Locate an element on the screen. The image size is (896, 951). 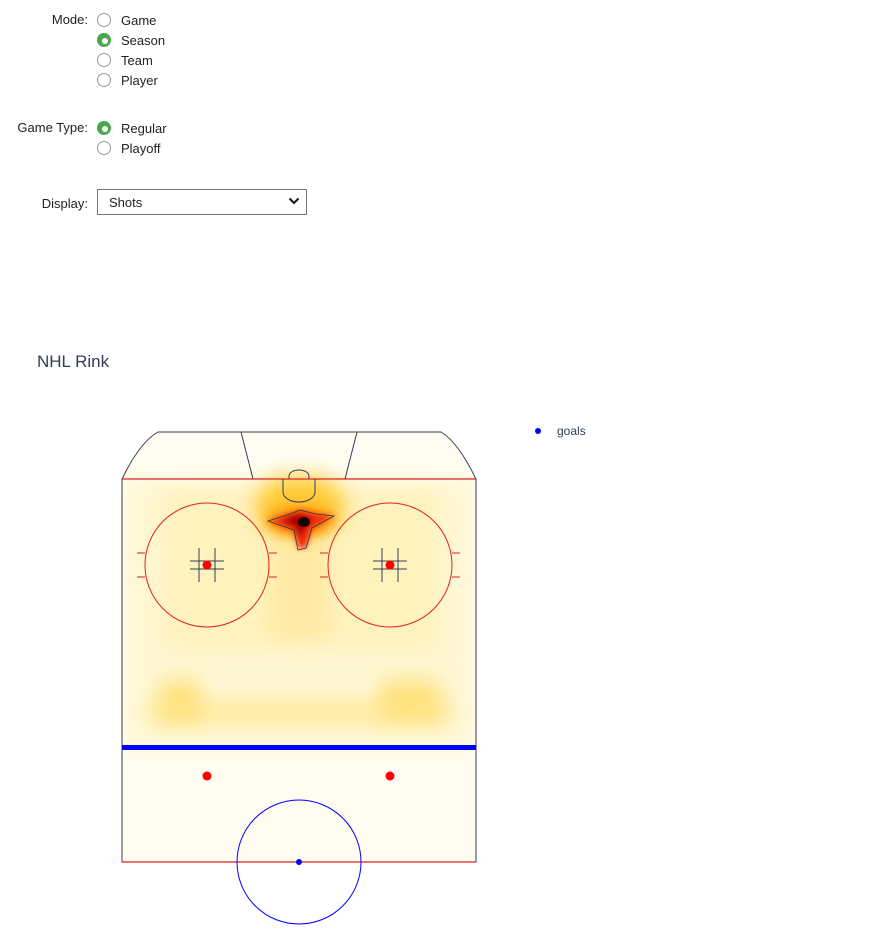
mode-option-player: Player is located at coordinates (127, 80).